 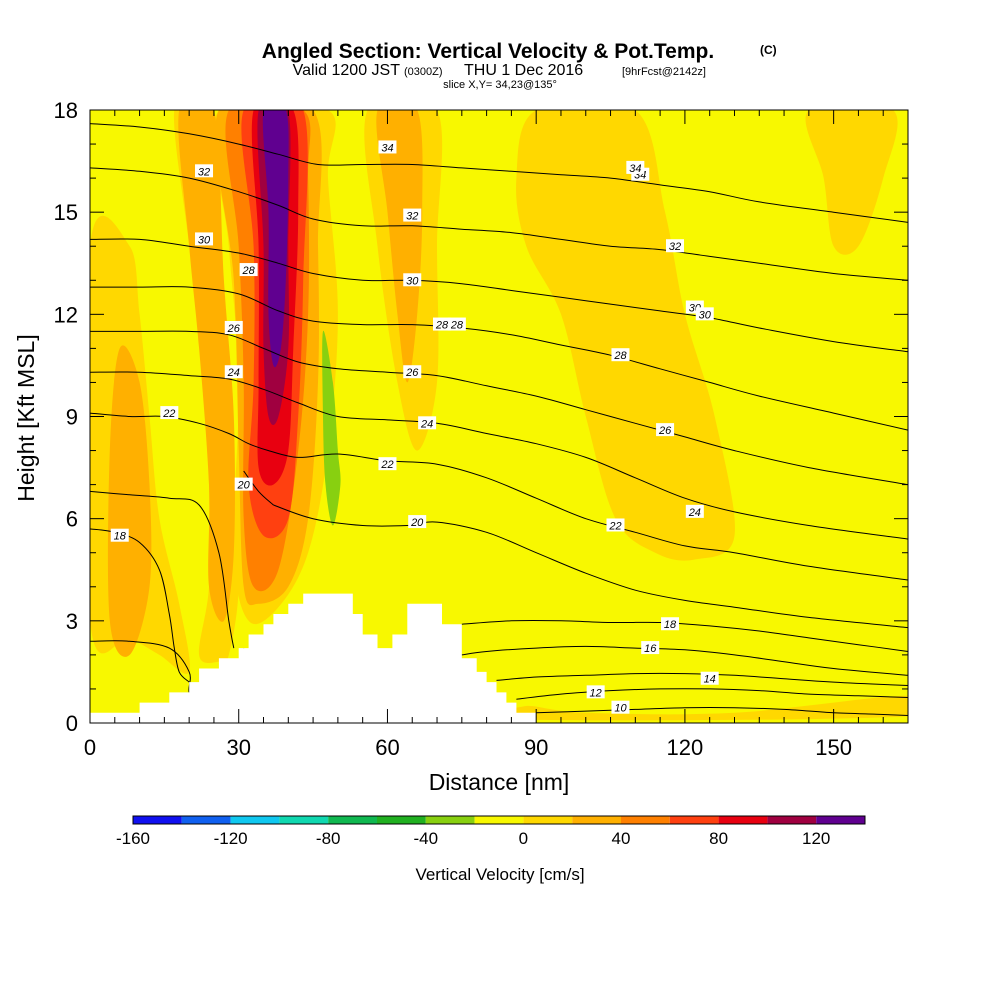 I want to click on contour-label-extra-9-text: 30, so click(x=412, y=281).